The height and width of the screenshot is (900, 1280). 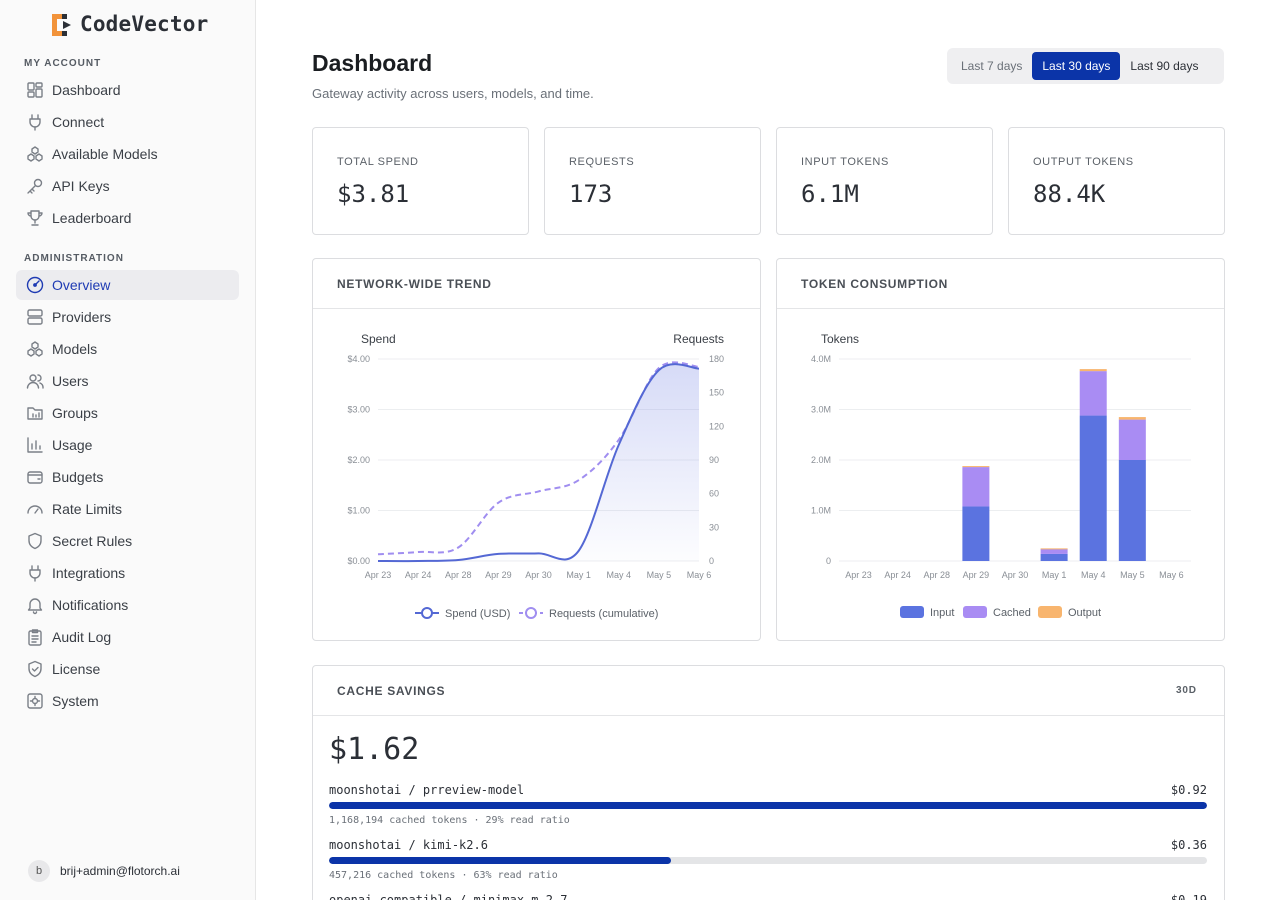 What do you see at coordinates (39, 871) in the screenshot?
I see `avatar: b` at bounding box center [39, 871].